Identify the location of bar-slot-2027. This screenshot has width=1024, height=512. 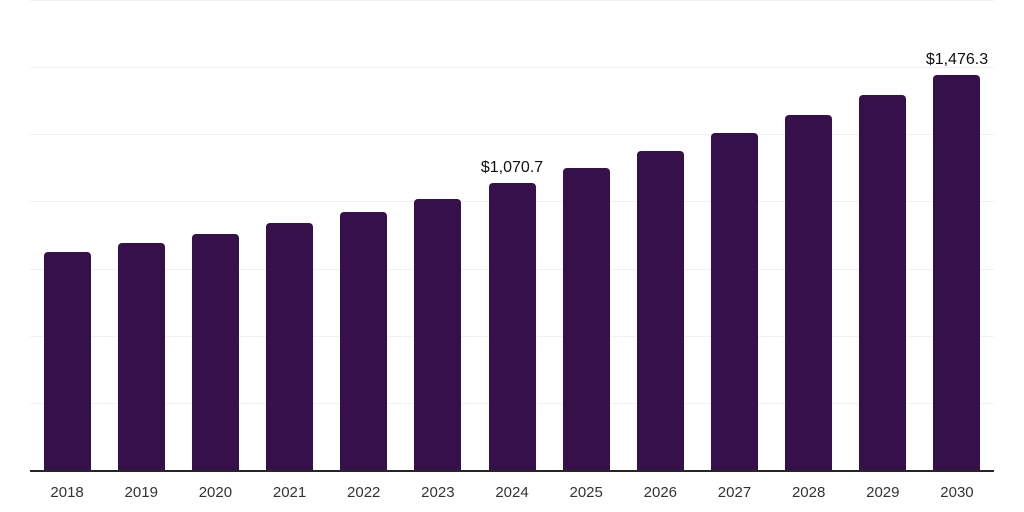
(734, 236).